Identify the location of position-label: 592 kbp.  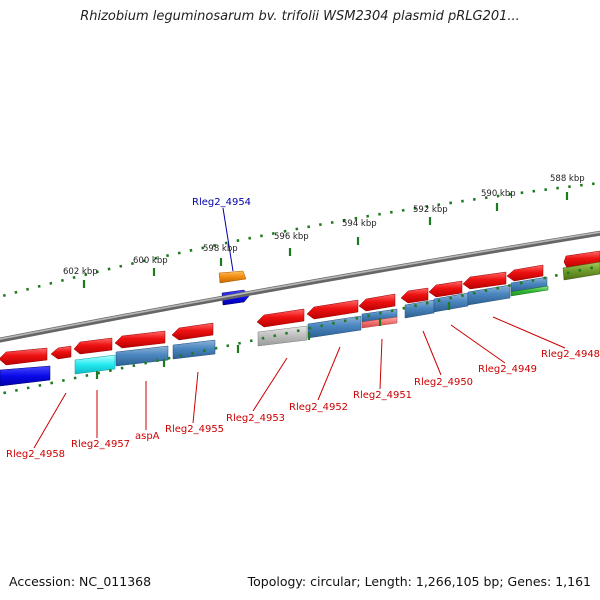
(430, 210).